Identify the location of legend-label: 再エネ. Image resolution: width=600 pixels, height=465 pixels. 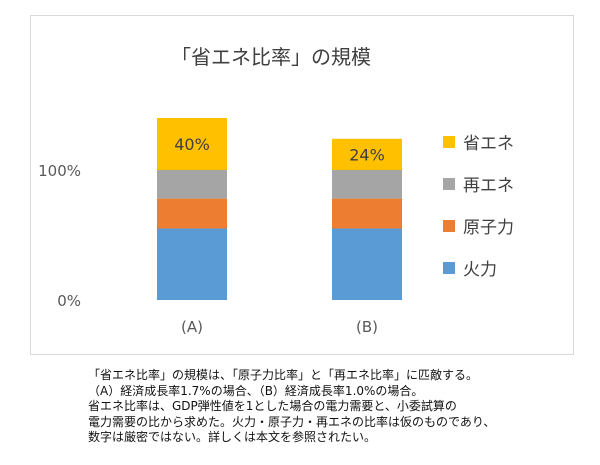
(488, 186).